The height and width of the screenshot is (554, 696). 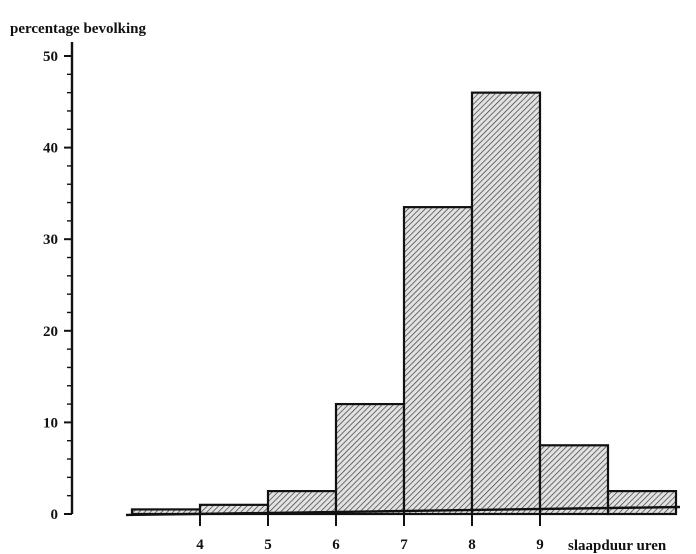 What do you see at coordinates (55, 515) in the screenshot?
I see `y-tick-label-0: 0` at bounding box center [55, 515].